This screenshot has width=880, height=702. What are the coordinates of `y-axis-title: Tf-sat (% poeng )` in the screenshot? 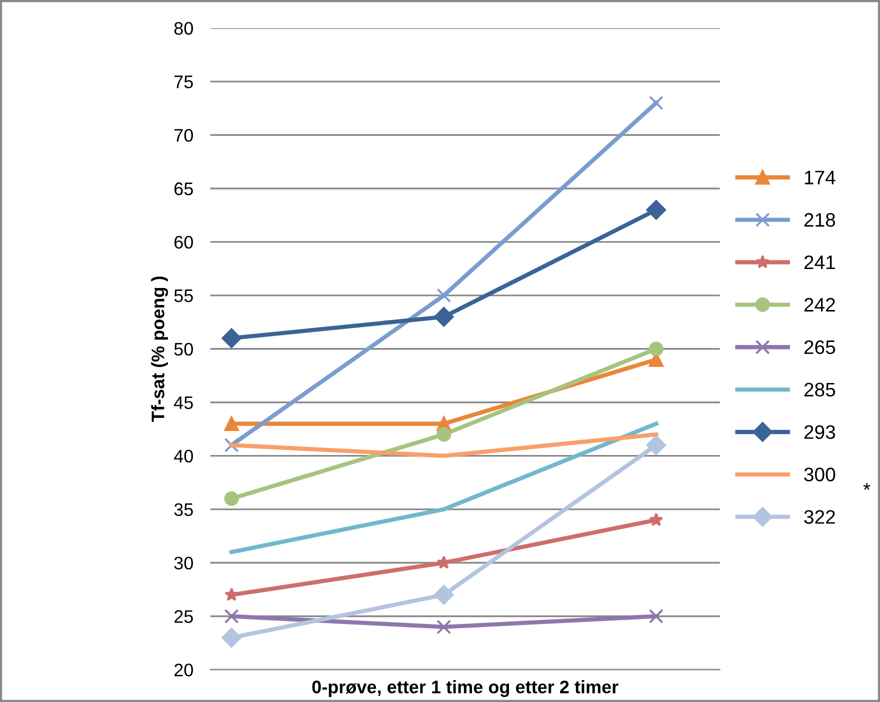 It's located at (159, 349).